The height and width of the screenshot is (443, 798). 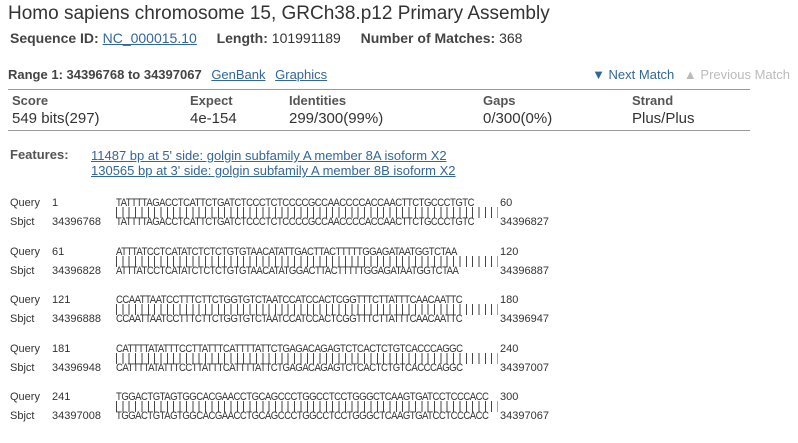 What do you see at coordinates (524, 319) in the screenshot?
I see `subject-end: 34396947` at bounding box center [524, 319].